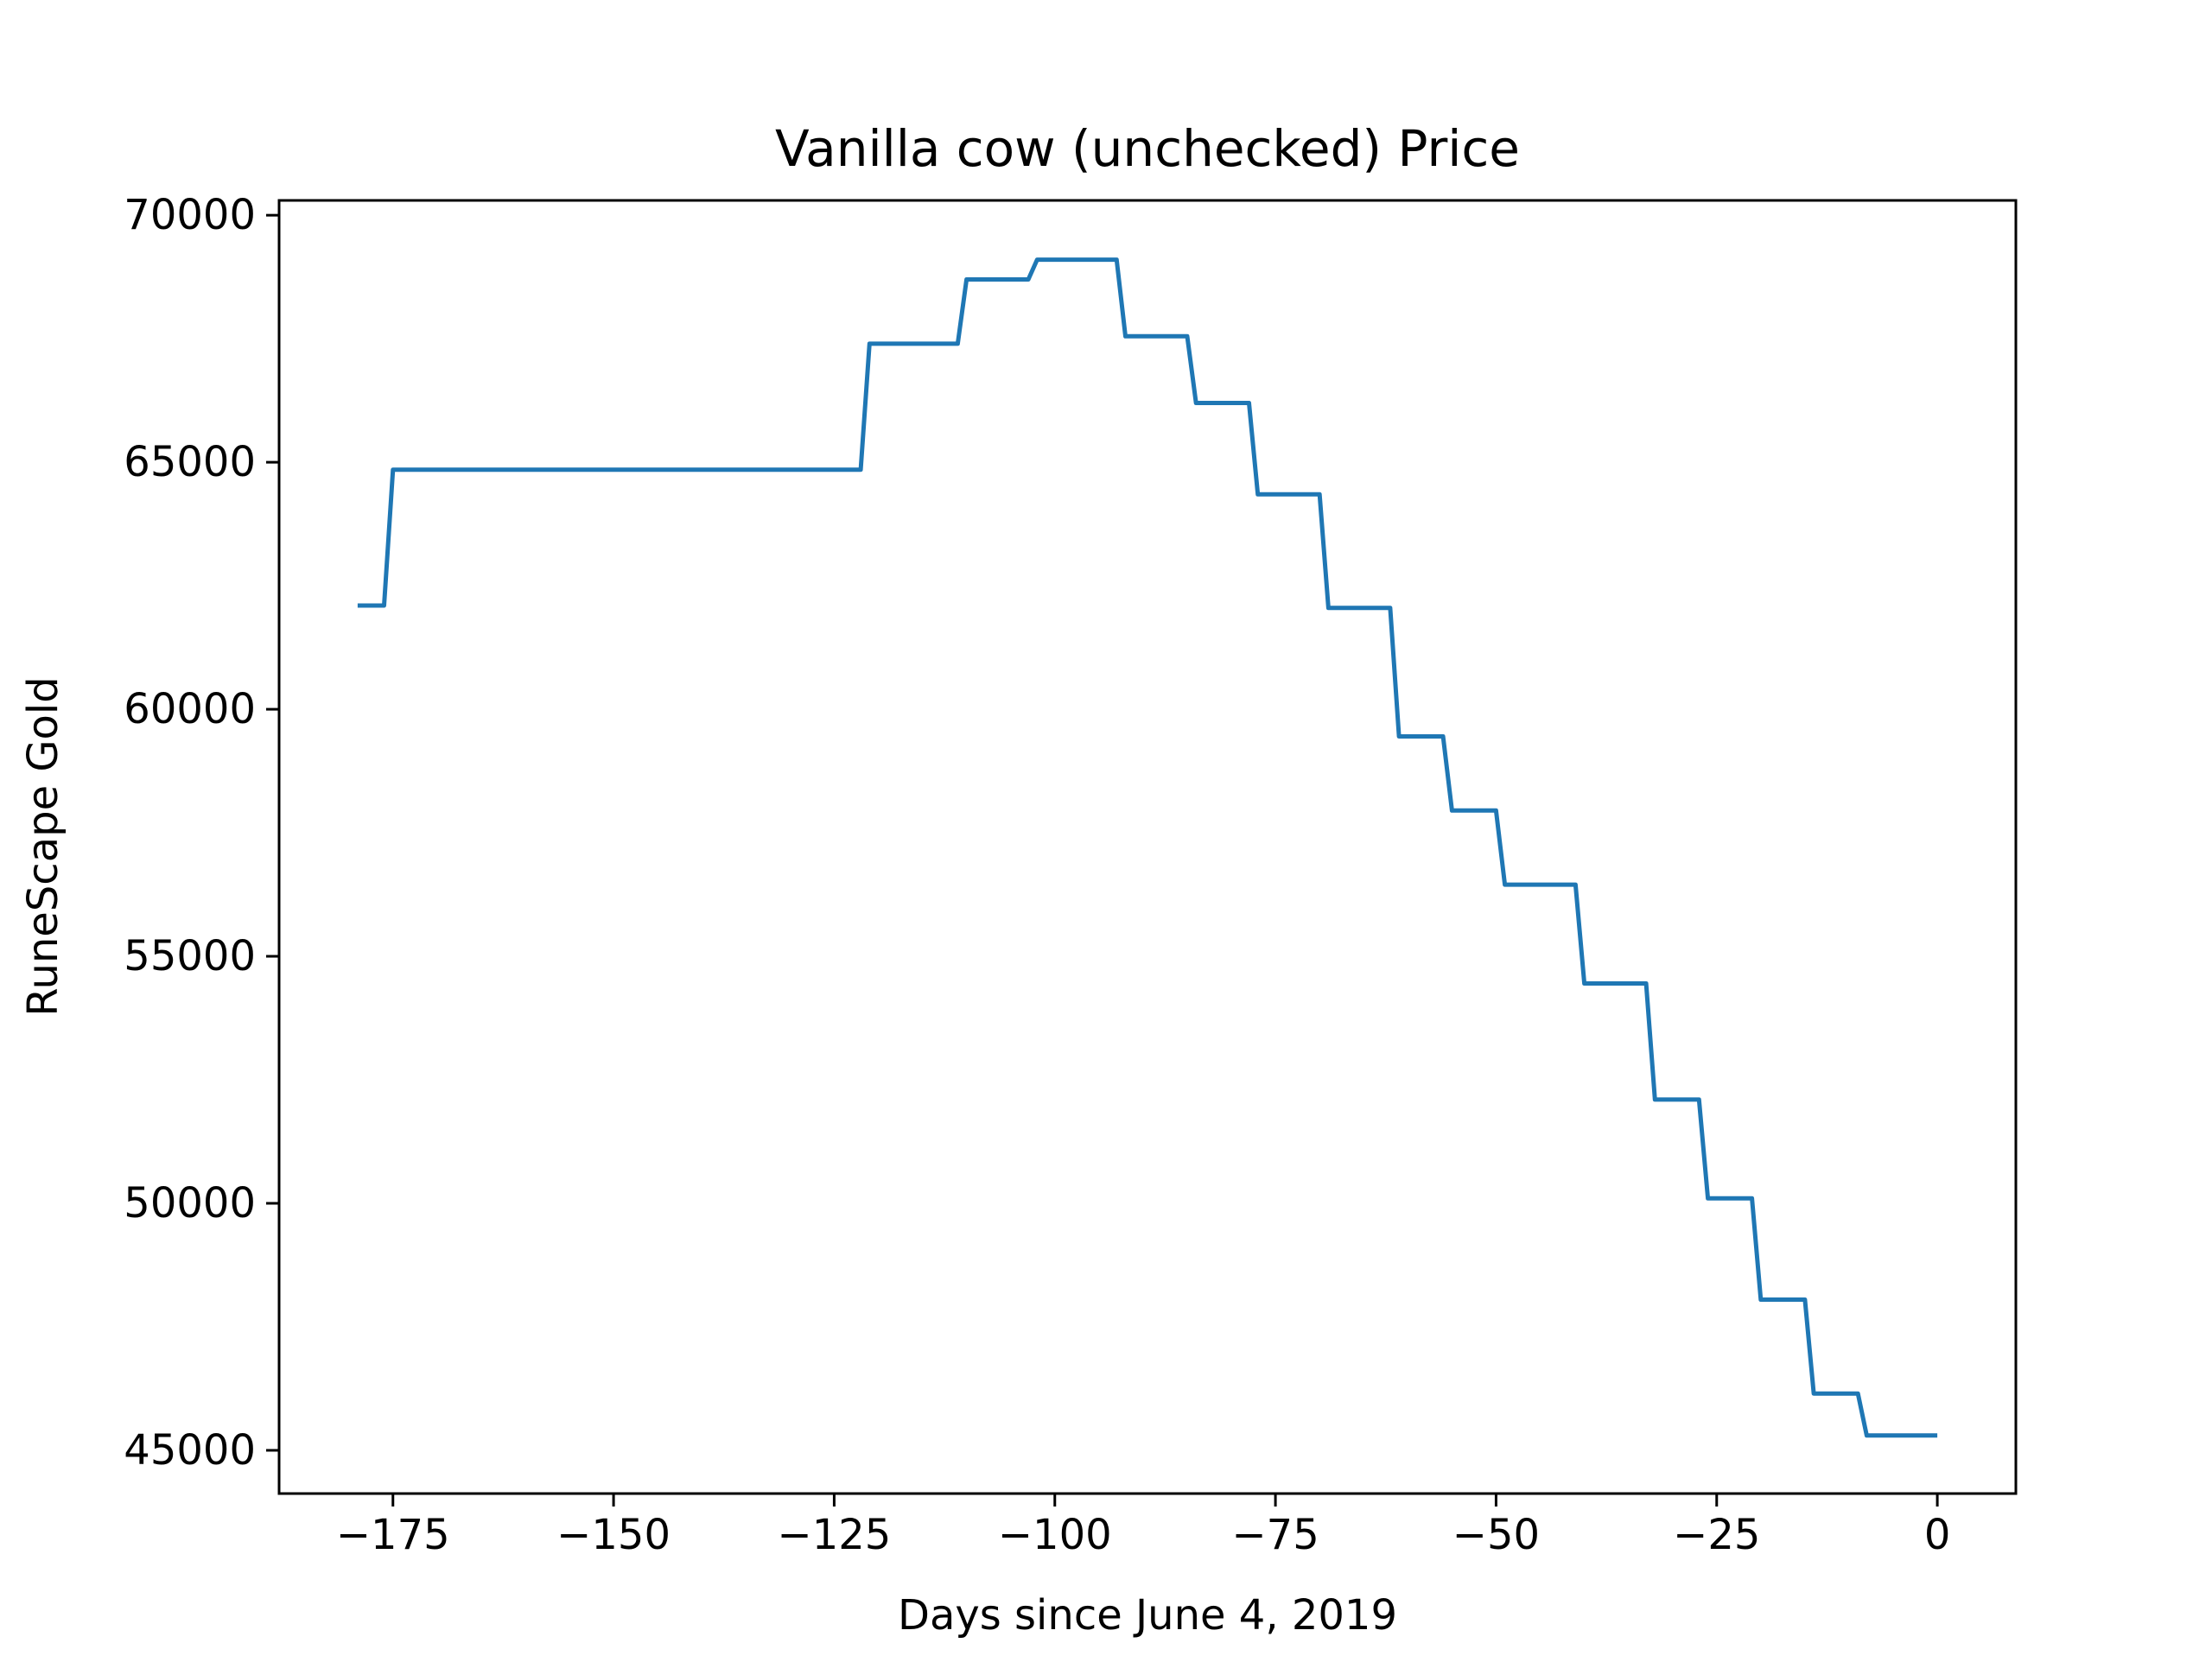 Image resolution: width=2212 pixels, height=1662 pixels. What do you see at coordinates (1496, 1535) in the screenshot?
I see `x-tick-label: −50` at bounding box center [1496, 1535].